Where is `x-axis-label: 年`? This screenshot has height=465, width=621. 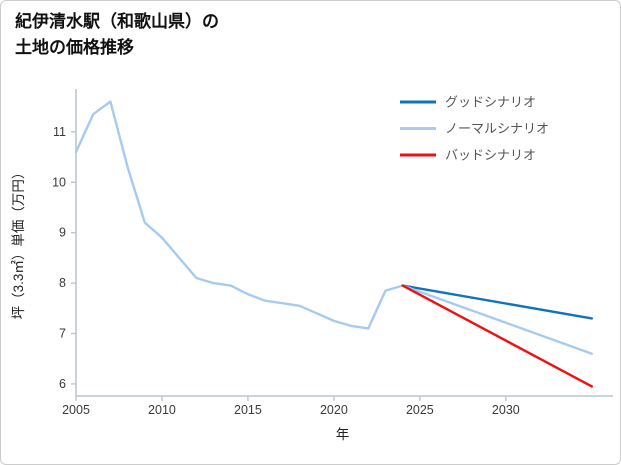
x-axis-label: 年 is located at coordinates (343, 434).